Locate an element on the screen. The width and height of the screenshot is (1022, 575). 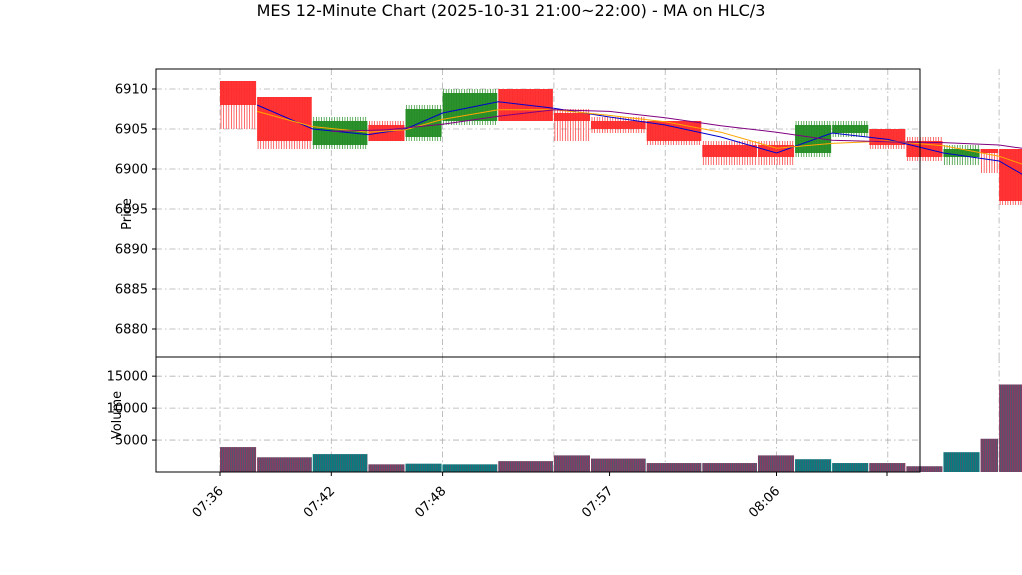
volume-tick-label: 5000 is located at coordinates (131, 441).